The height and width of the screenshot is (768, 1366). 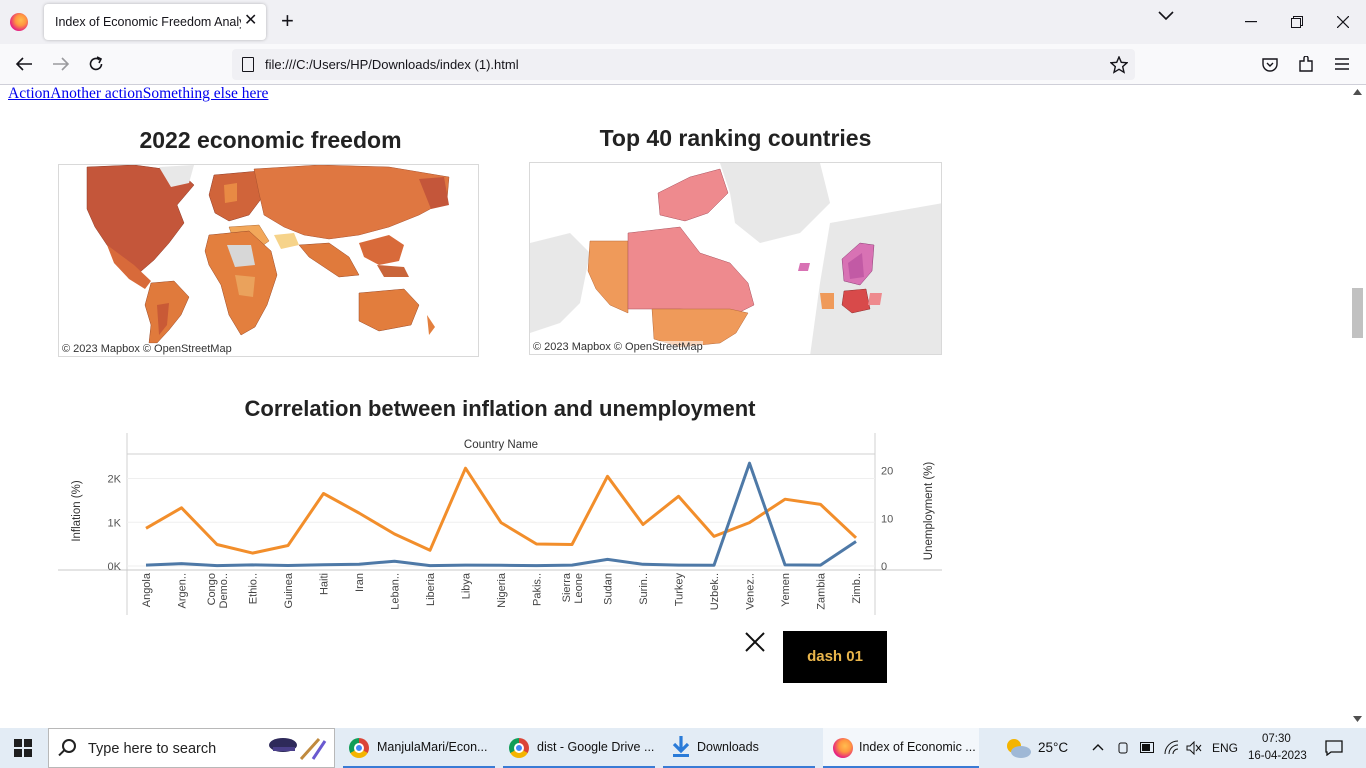 What do you see at coordinates (1306, 64) in the screenshot?
I see `extensions-icon` at bounding box center [1306, 64].